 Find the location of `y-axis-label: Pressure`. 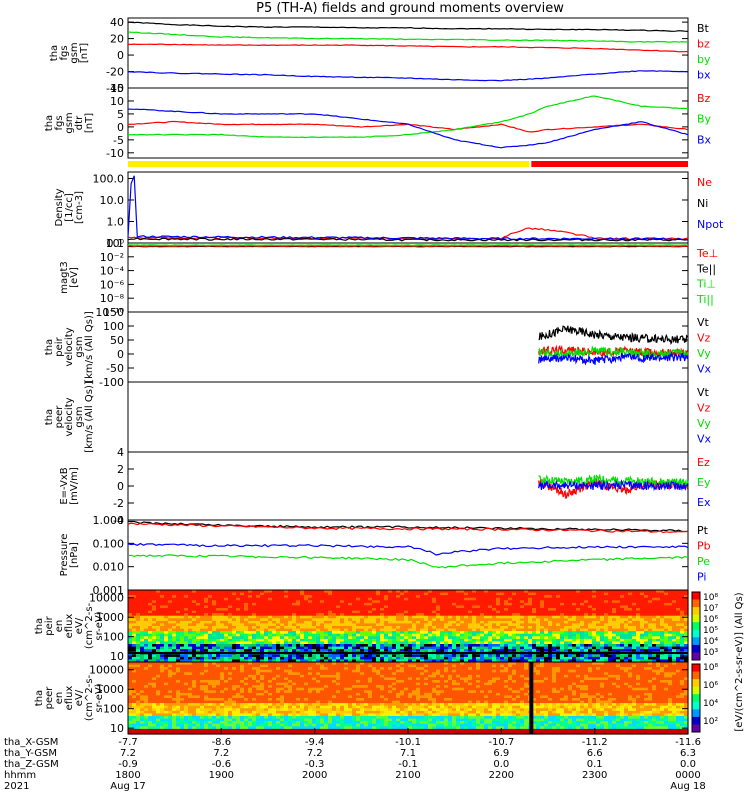

y-axis-label: Pressure is located at coordinates (64, 555).